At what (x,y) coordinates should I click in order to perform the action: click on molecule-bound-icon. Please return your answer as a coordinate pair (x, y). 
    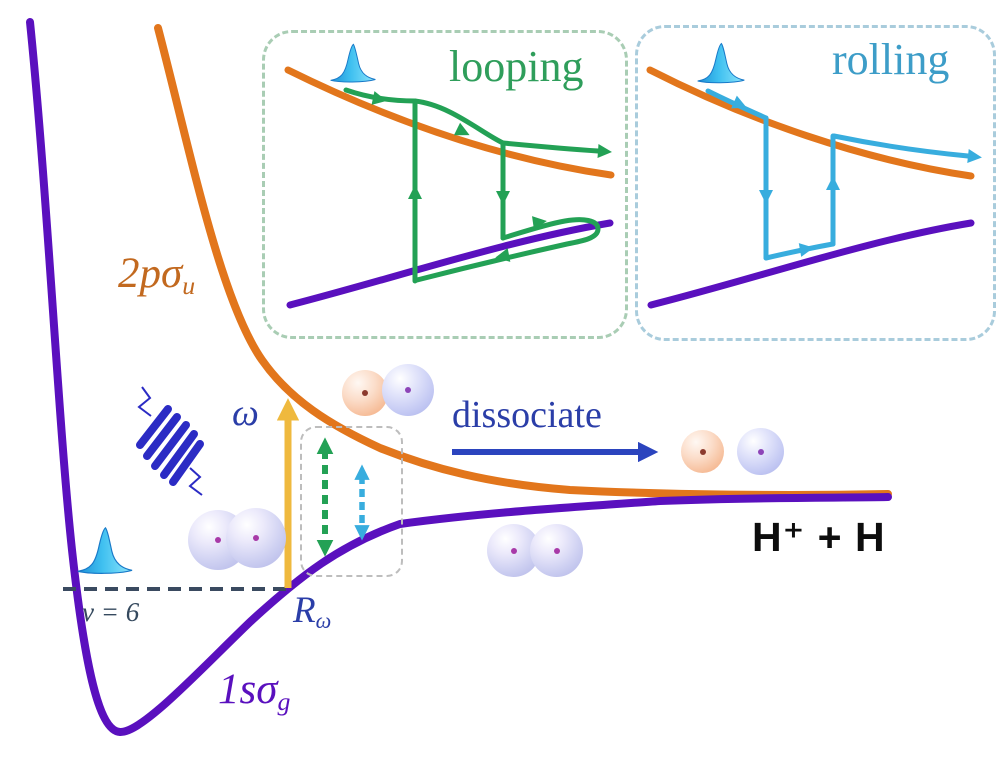
    Looking at the image, I should click on (238, 540).